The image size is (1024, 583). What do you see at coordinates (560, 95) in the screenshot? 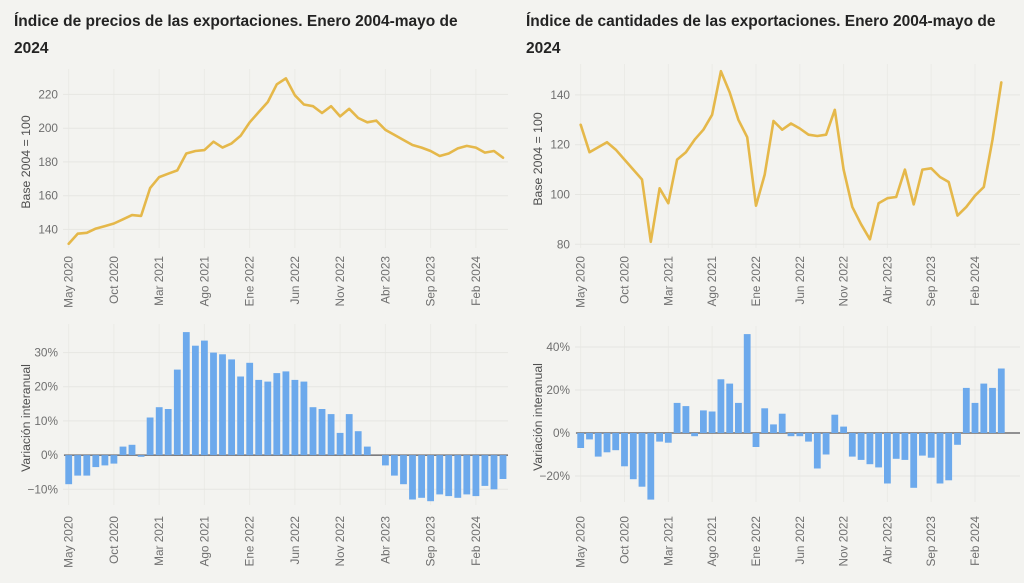
I see `y-tick-label: 140` at bounding box center [560, 95].